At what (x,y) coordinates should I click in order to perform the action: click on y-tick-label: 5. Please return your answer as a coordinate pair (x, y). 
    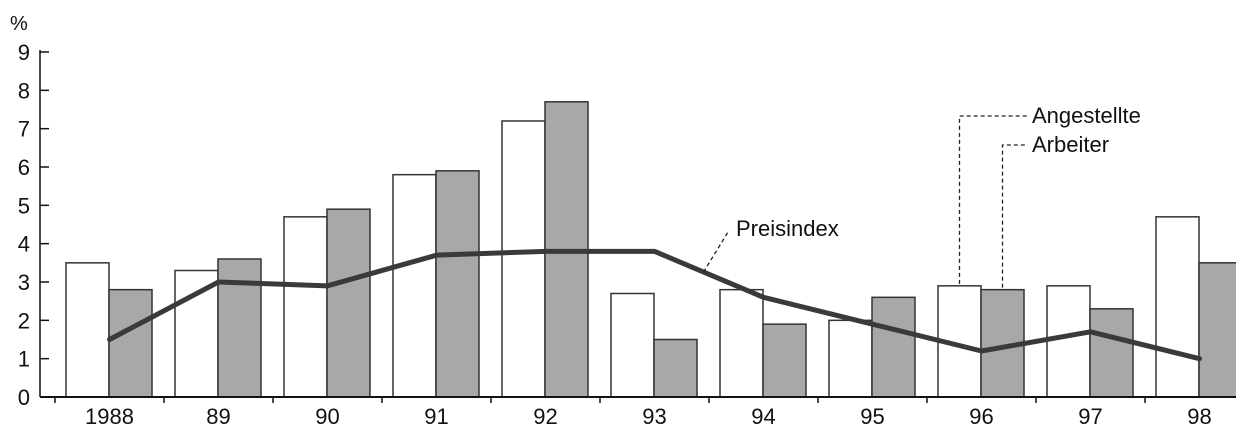
    Looking at the image, I should click on (24, 205).